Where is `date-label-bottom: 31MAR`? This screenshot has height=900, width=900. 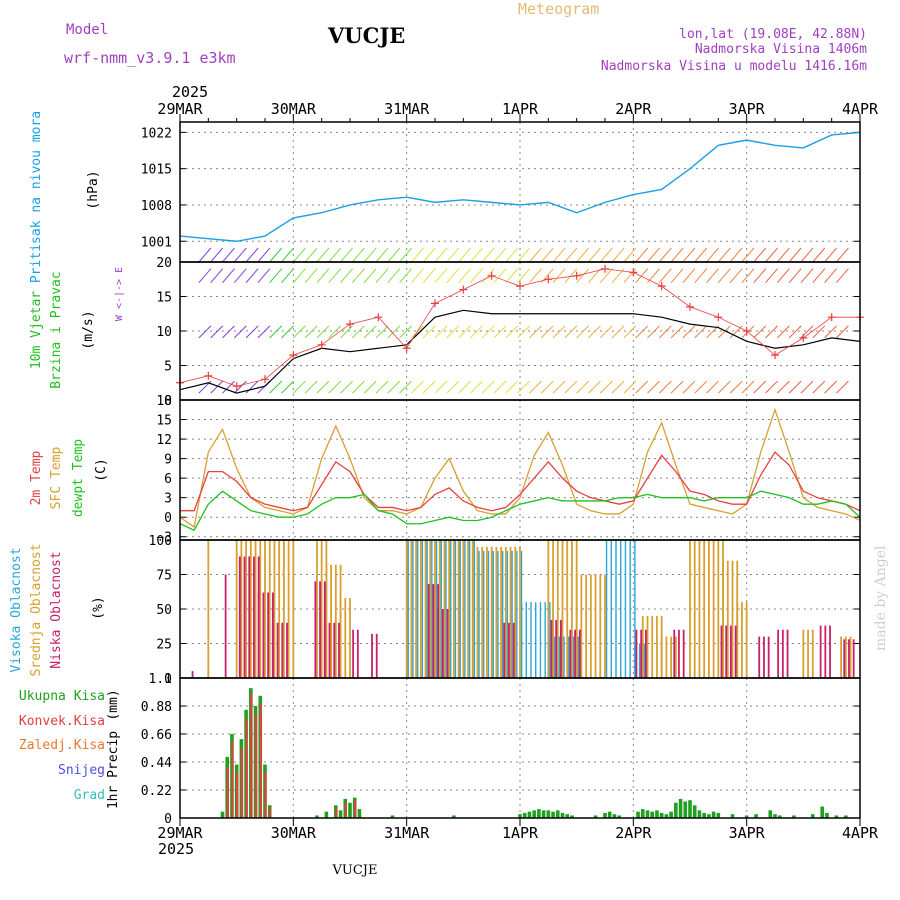
date-label-bottom: 31MAR is located at coordinates (407, 833).